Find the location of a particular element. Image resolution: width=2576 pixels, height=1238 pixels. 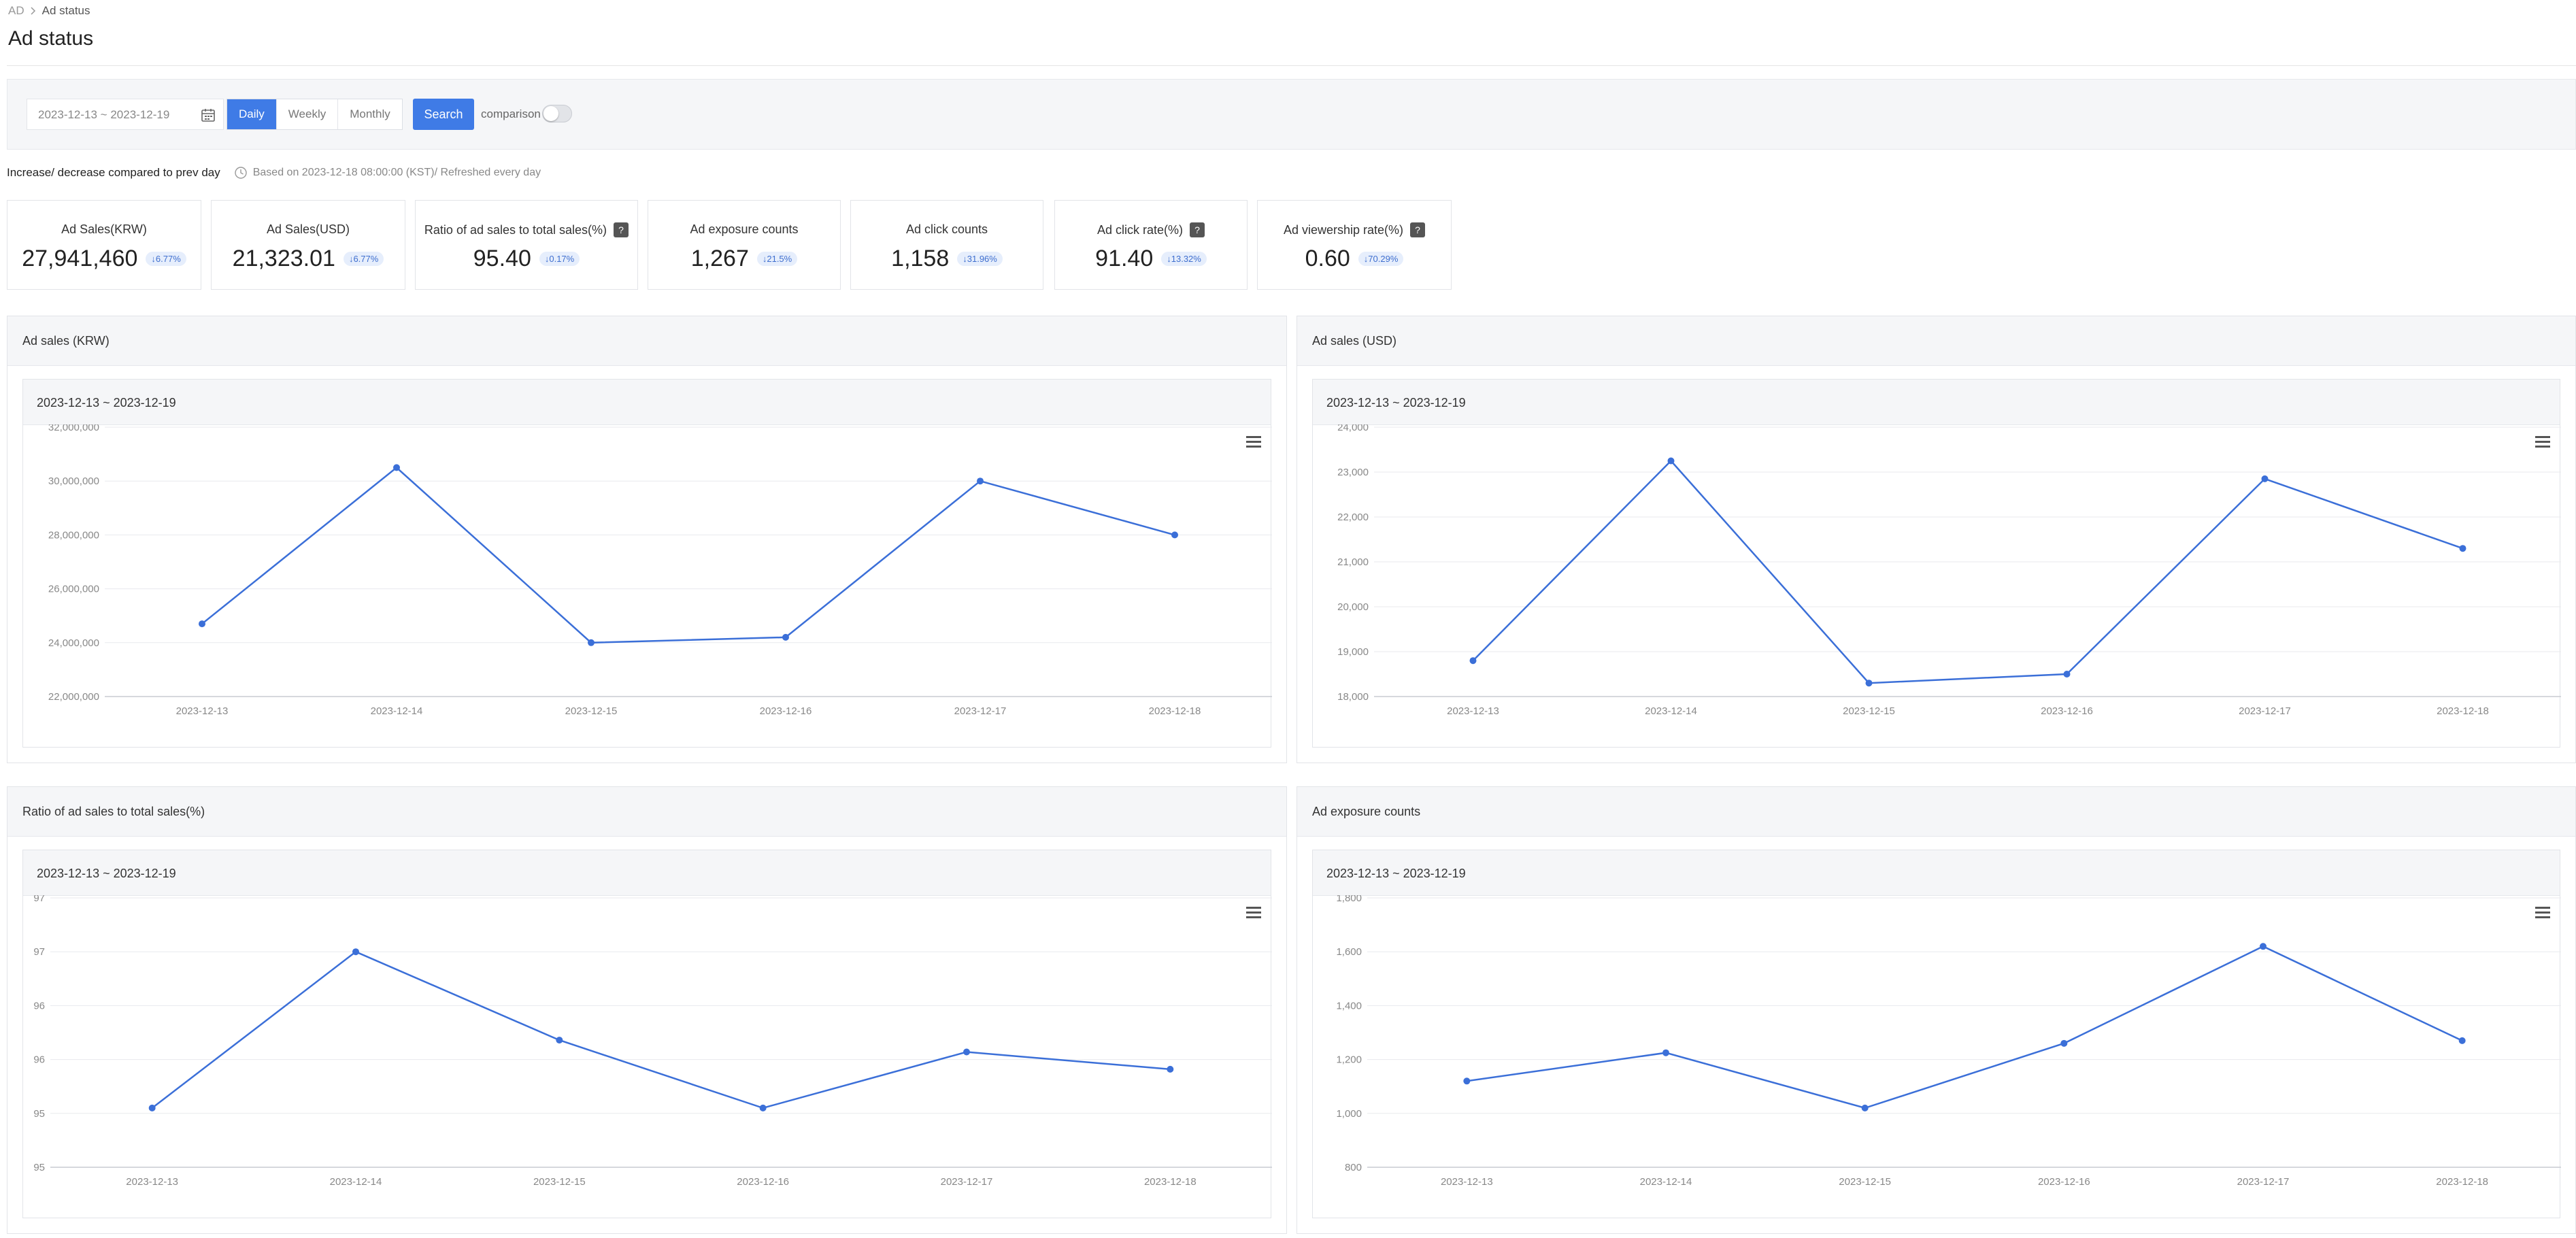

kpi-change-badge: ↓6.77% is located at coordinates (363, 259).